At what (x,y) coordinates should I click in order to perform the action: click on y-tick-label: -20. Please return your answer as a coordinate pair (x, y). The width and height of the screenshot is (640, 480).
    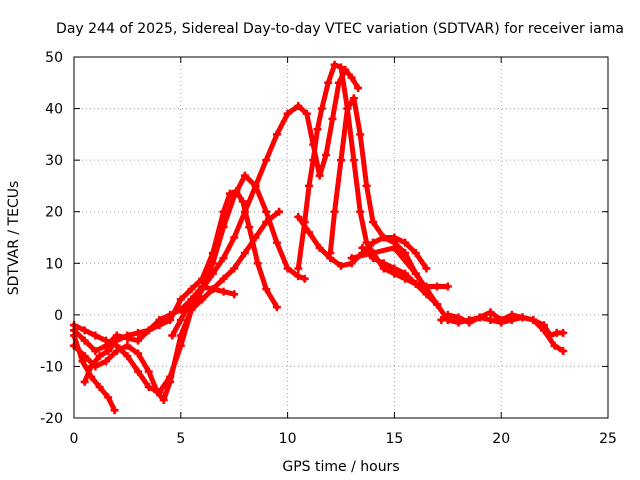
    Looking at the image, I should click on (51, 419).